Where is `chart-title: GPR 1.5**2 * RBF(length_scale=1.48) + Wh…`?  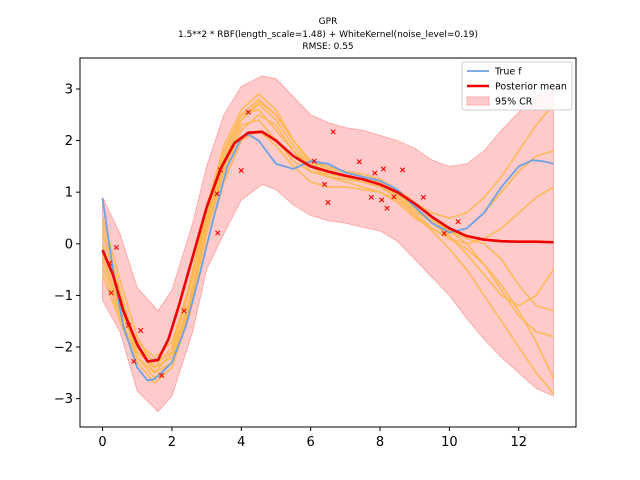
chart-title: GPR 1.5**2 * RBF(length_scale=1.48) + Wh… is located at coordinates (328, 34).